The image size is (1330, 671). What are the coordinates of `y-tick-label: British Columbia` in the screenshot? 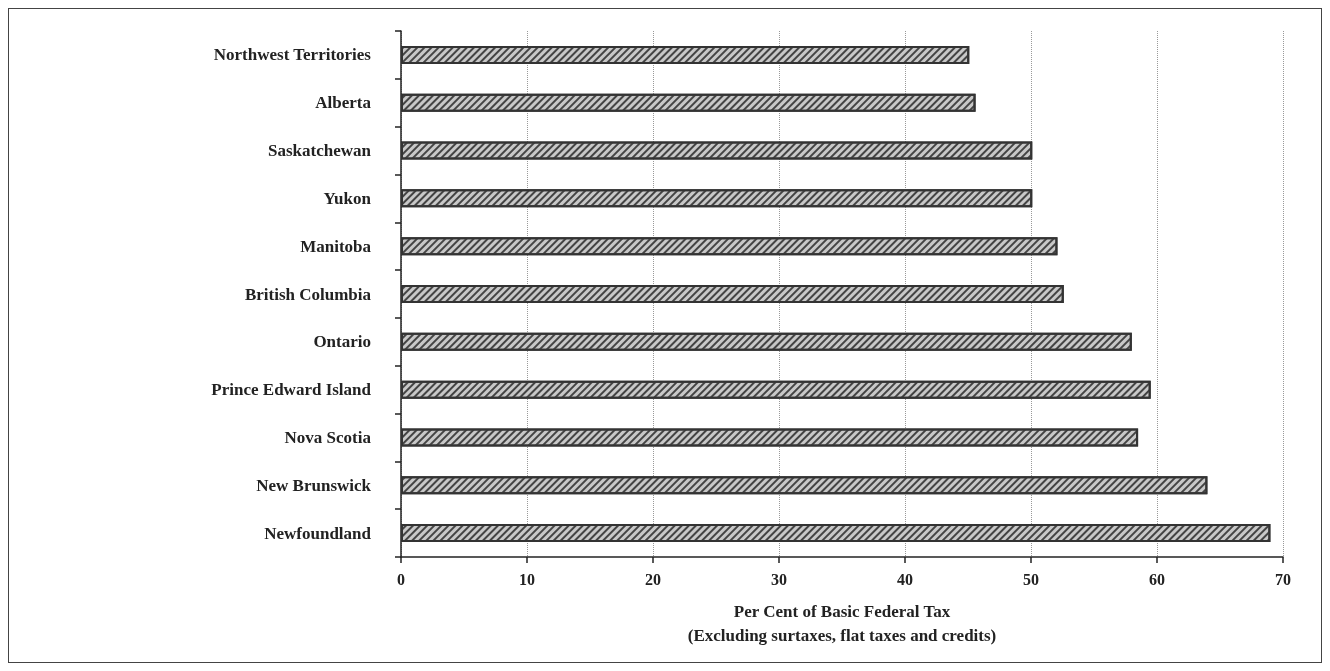 It's located at (308, 294).